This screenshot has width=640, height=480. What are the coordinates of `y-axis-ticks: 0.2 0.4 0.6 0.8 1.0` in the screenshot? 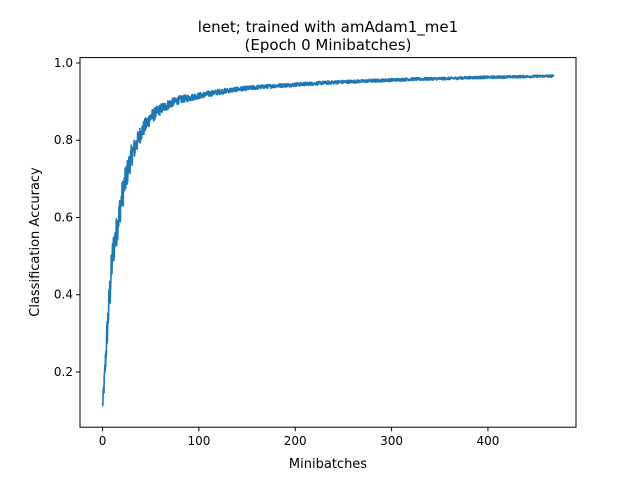 It's located at (67, 217).